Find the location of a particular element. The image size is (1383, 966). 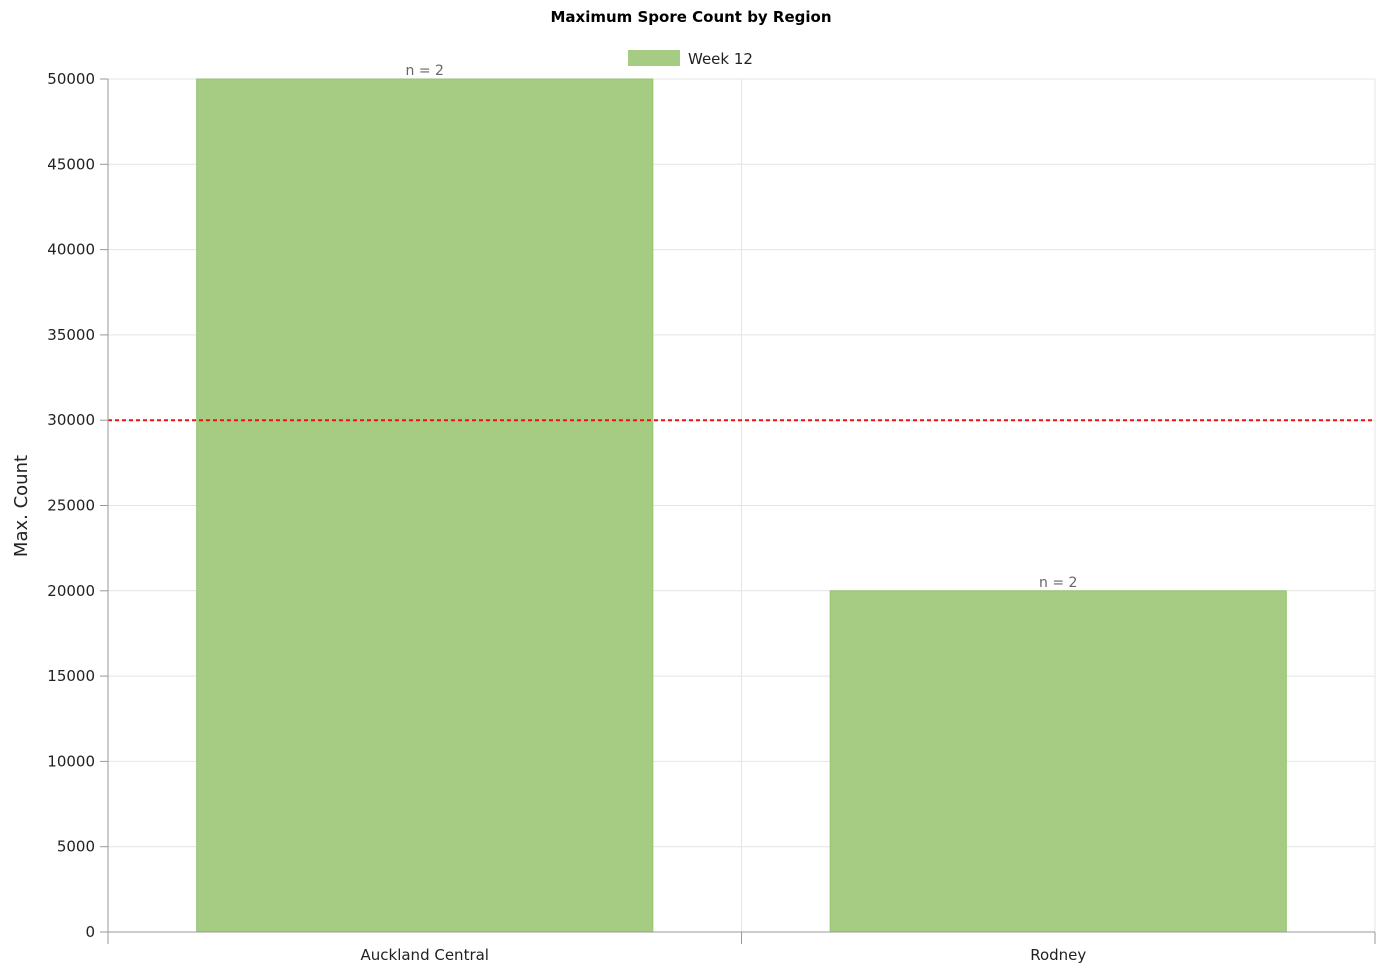

y-axis-label: Max. Count is located at coordinates (21, 506).